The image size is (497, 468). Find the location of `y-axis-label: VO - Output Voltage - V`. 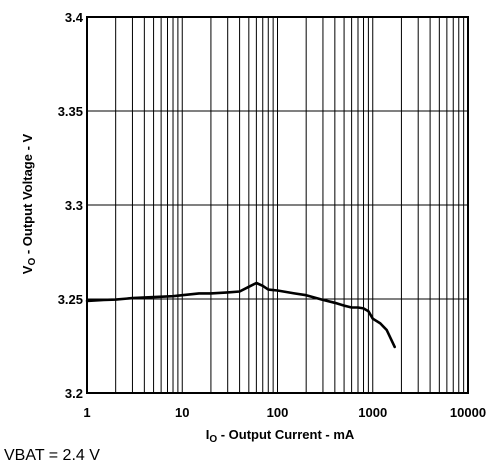

y-axis-label: VO - Output Voltage - V is located at coordinates (29, 203).